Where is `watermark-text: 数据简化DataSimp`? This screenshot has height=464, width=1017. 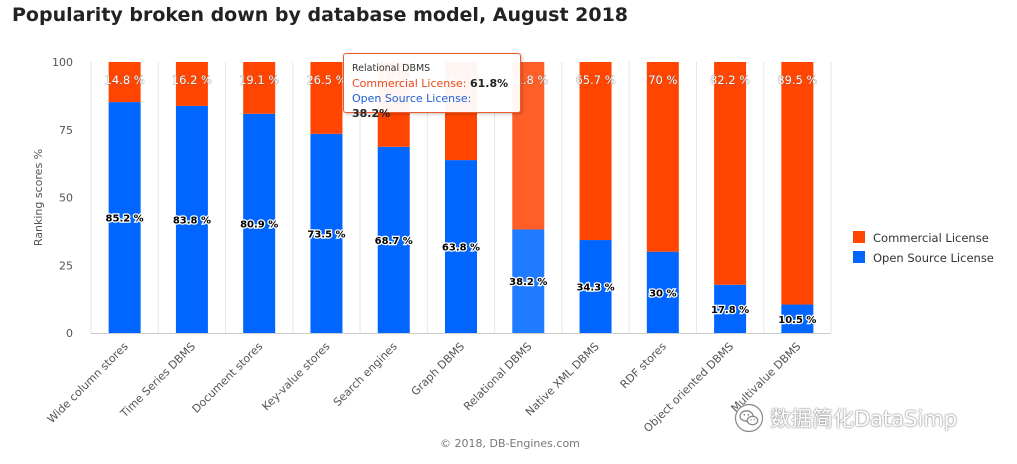 watermark-text: 数据简化DataSimp is located at coordinates (864, 419).